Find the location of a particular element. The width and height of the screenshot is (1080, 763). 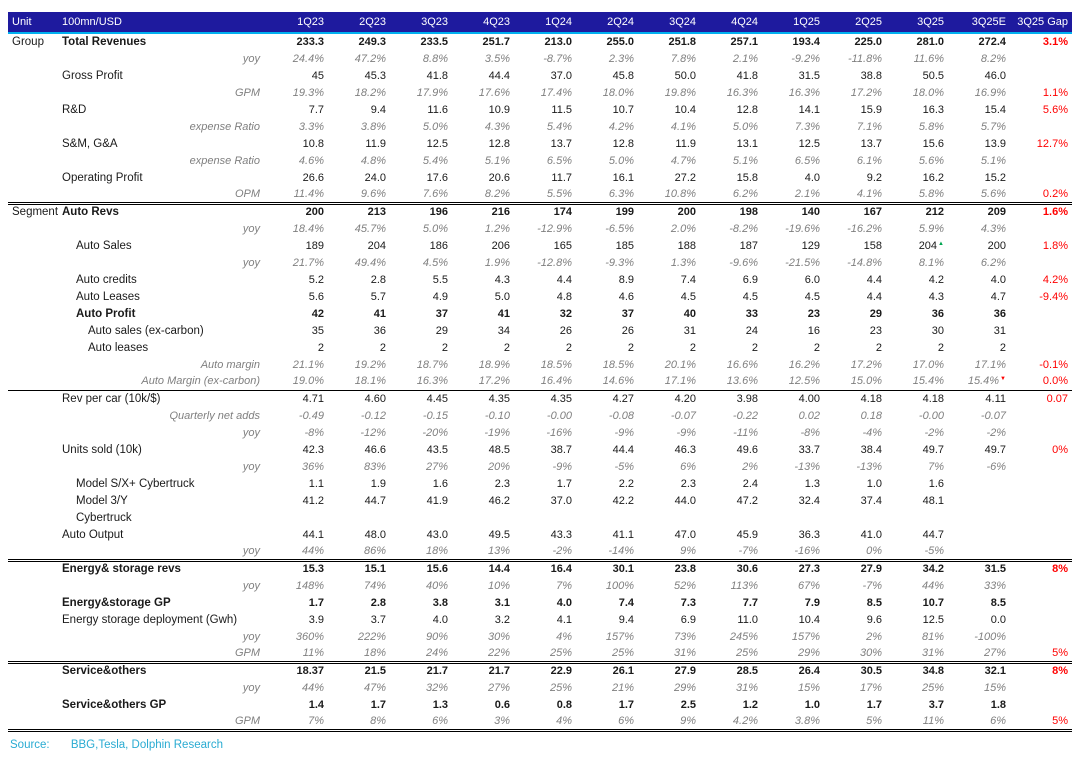

value-cell: 16.4 is located at coordinates (561, 569).